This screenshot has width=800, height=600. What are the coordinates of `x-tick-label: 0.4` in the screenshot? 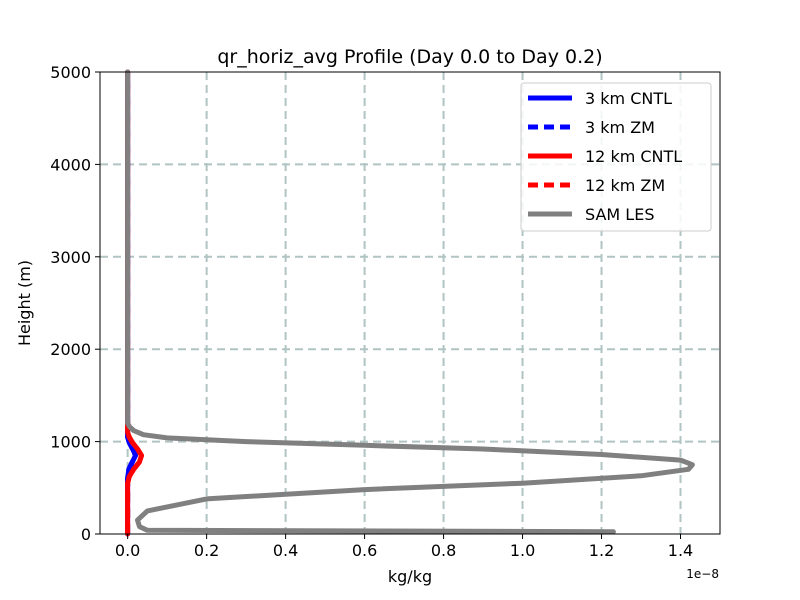 It's located at (285, 550).